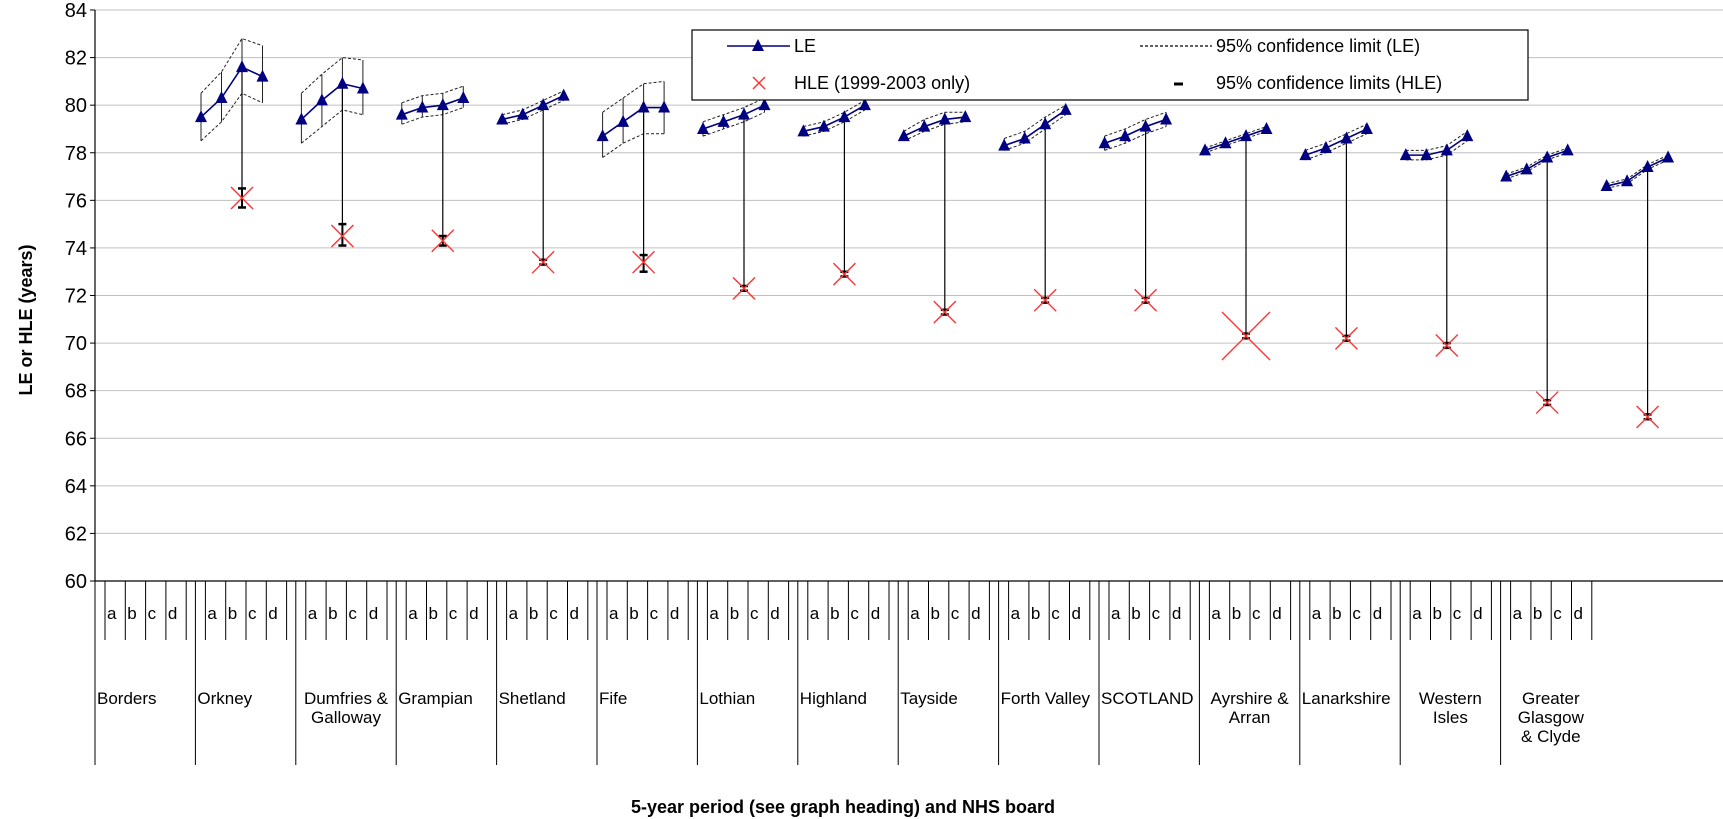  What do you see at coordinates (1147, 698) in the screenshot?
I see `board-label: SCOTLAND` at bounding box center [1147, 698].